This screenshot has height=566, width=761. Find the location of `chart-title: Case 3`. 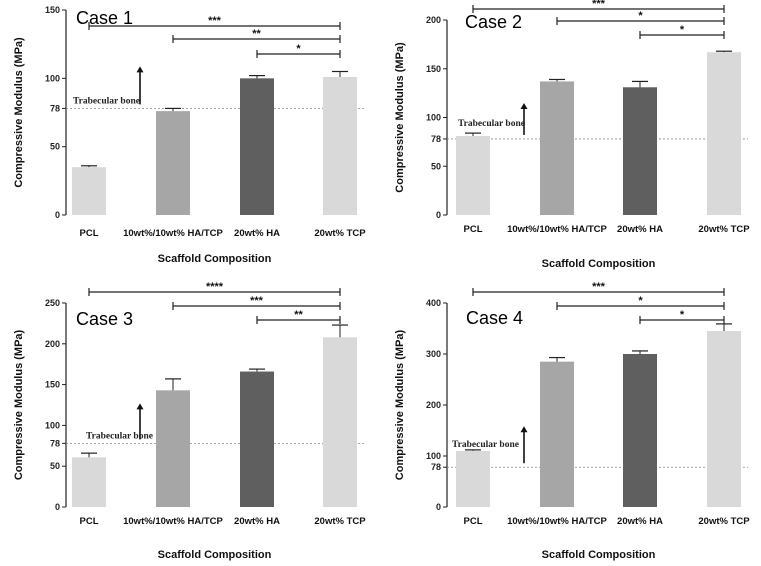

chart-title: Case 3 is located at coordinates (104, 319).